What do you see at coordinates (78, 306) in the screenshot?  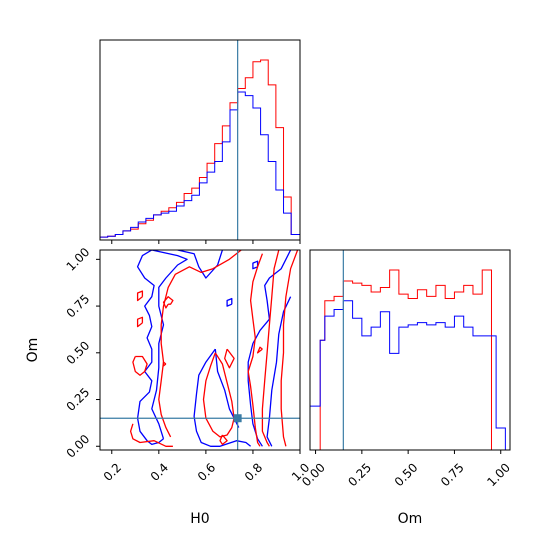 I see `joint-ytick-label-3: 0.75` at bounding box center [78, 306].